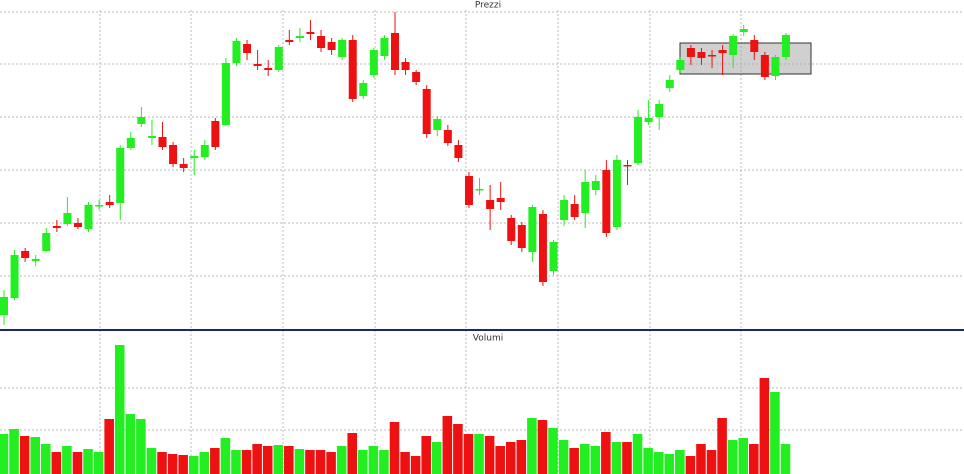 Image resolution: width=964 pixels, height=474 pixels. Describe the element at coordinates (488, 6) in the screenshot. I see `price-title: Prezzi` at that location.